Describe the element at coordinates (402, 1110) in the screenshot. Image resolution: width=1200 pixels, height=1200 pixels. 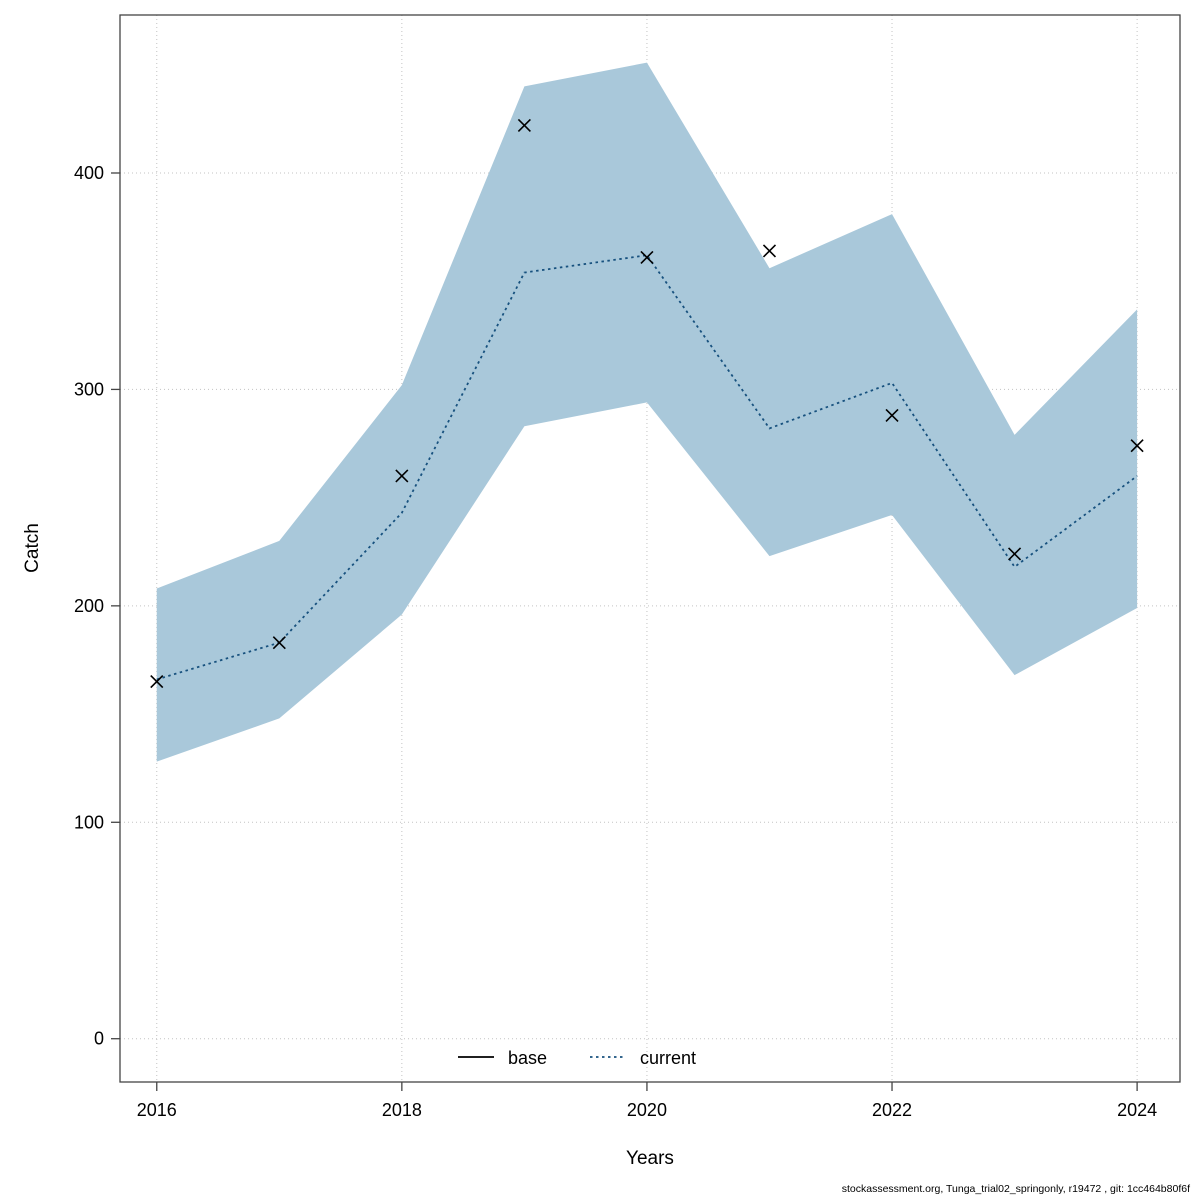
I see `x-tick-label: 2018` at that location.